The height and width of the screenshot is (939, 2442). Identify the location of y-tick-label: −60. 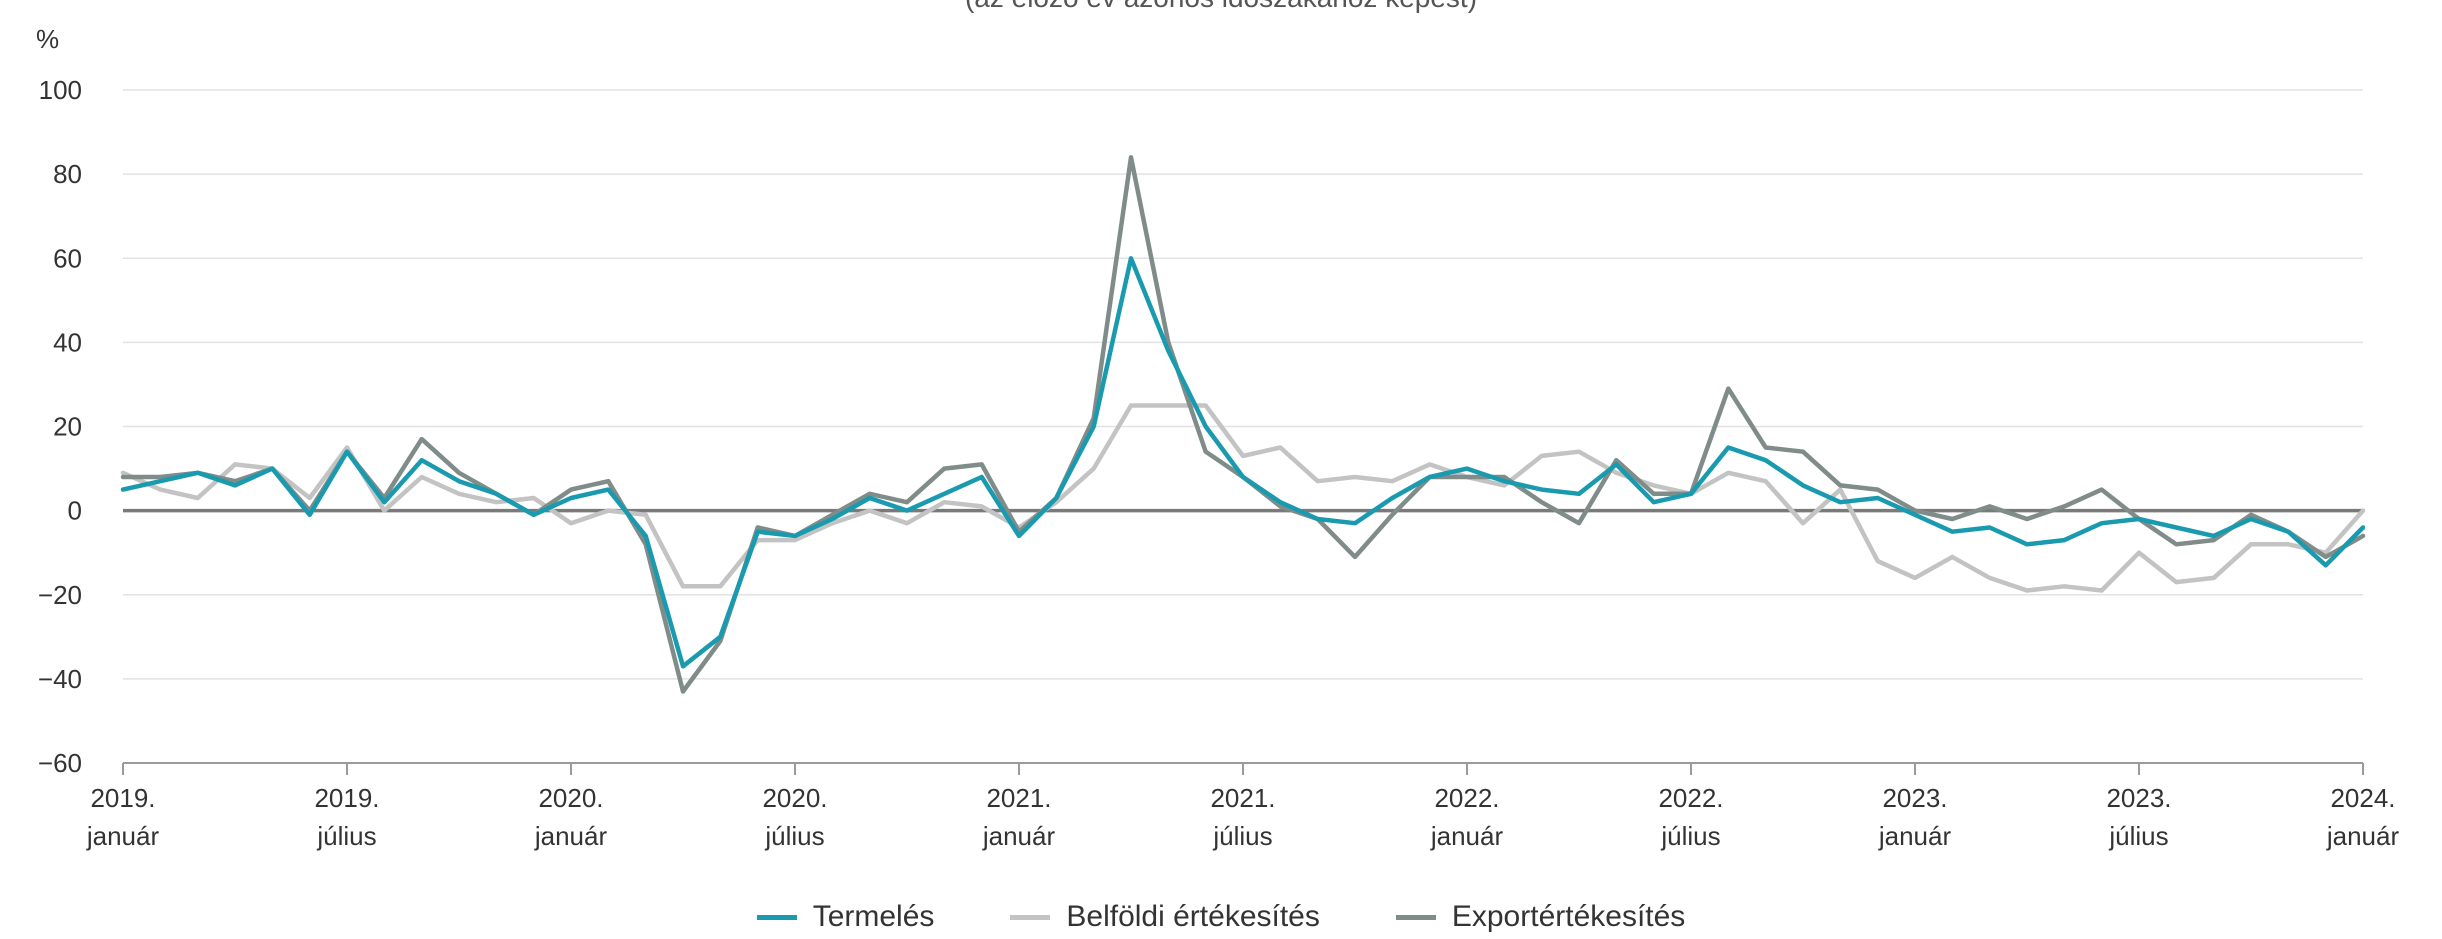
(60, 763).